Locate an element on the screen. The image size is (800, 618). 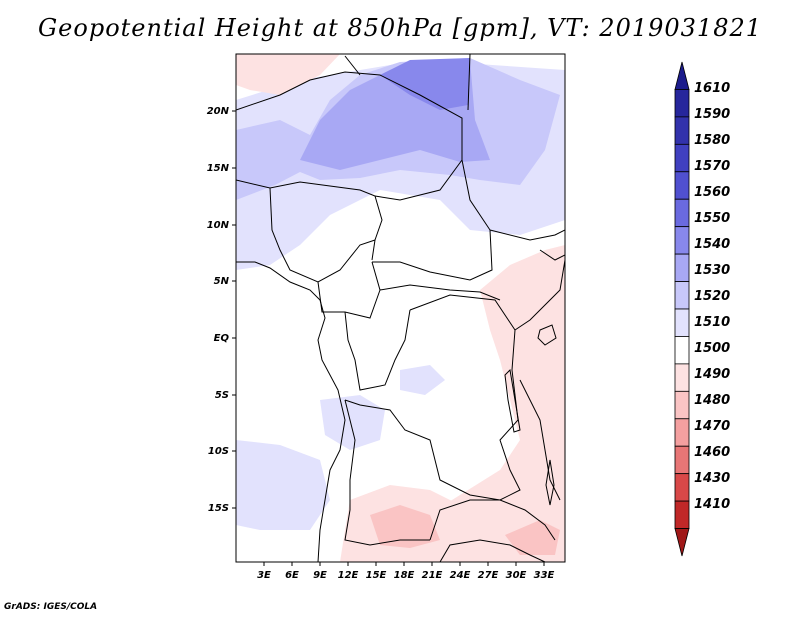
border-drc is located at coordinates (432, 397).